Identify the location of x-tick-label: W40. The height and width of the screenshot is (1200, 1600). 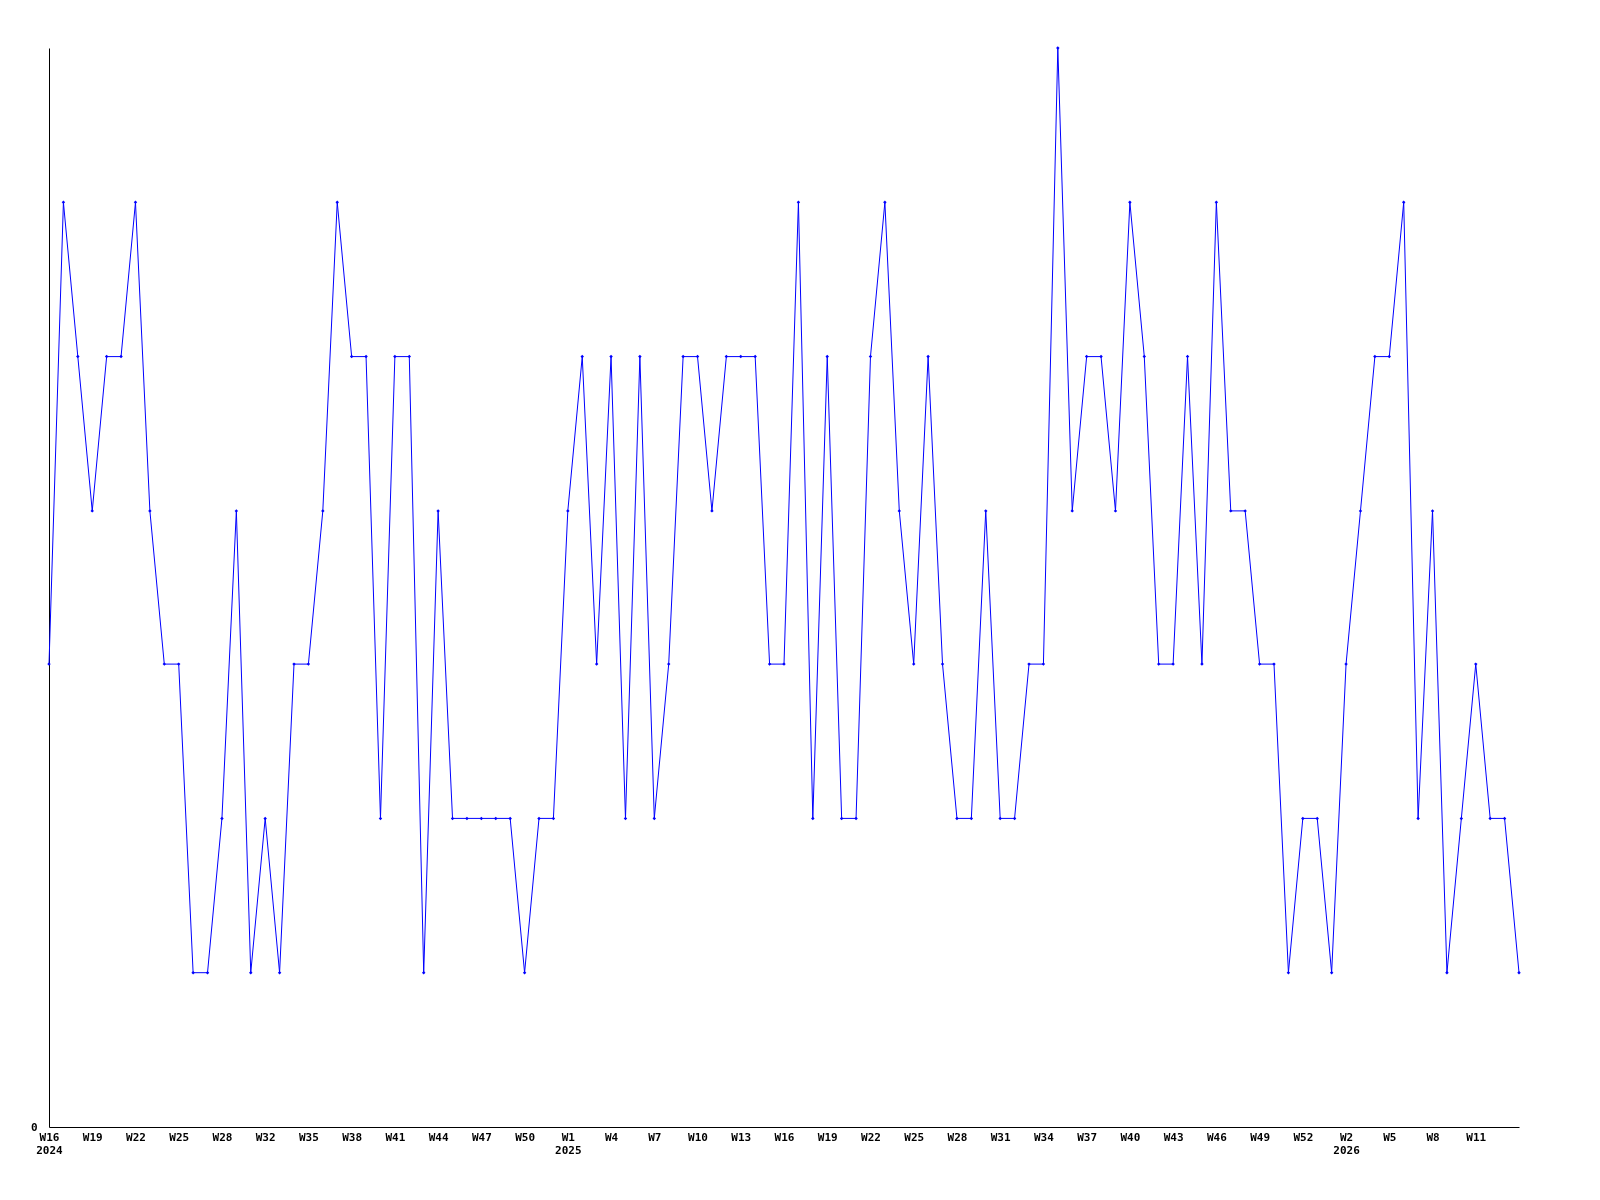
(1130, 1137).